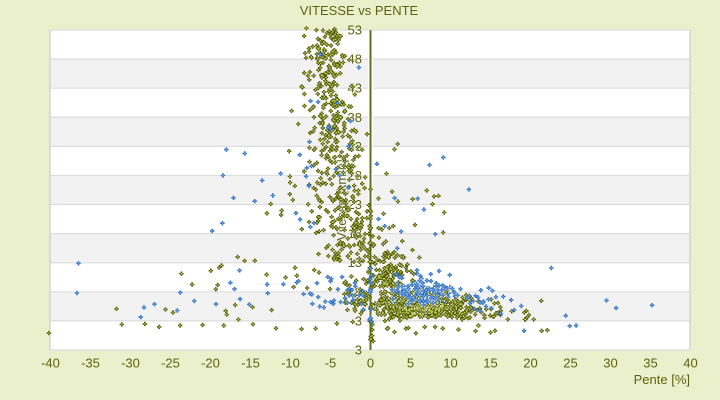  I want to click on svg-text: -20, so click(210, 363).